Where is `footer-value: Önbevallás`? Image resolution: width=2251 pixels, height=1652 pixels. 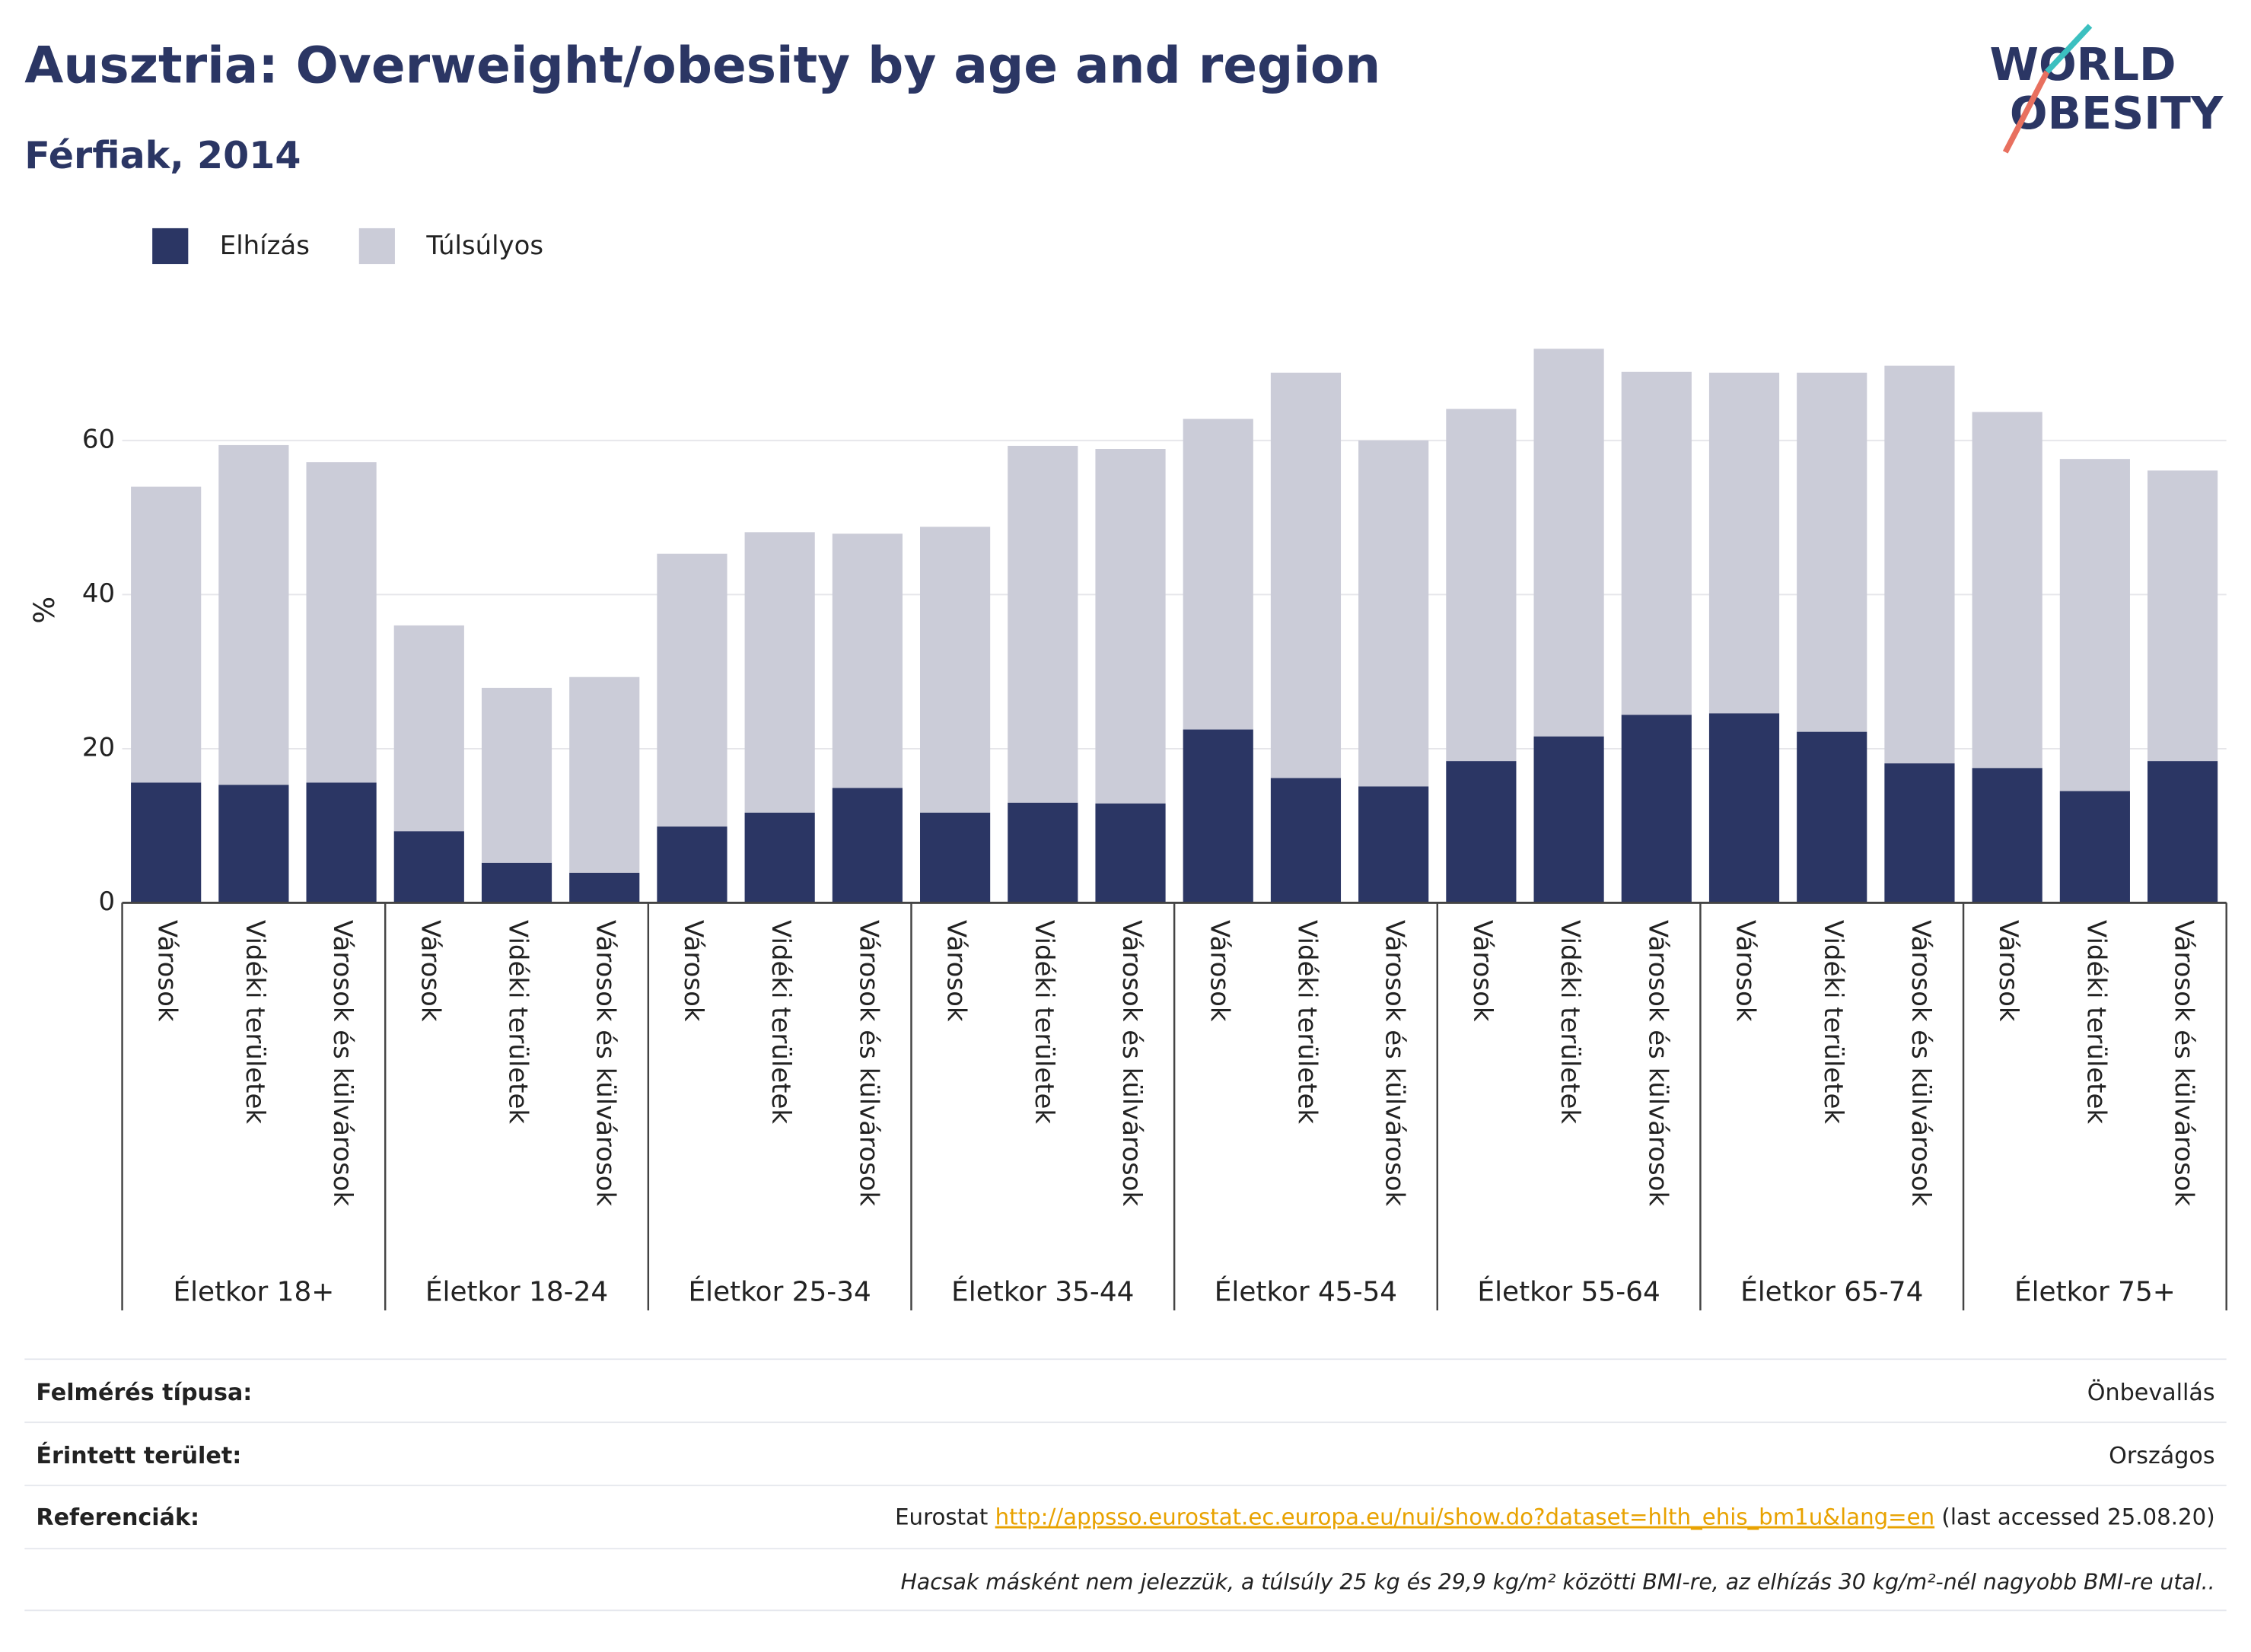
footer-value: Önbevallás is located at coordinates (2151, 1392).